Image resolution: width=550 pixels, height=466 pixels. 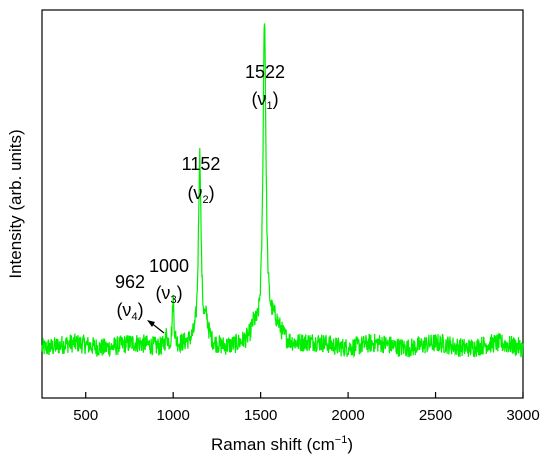 What do you see at coordinates (172, 415) in the screenshot?
I see `x-tick-label: 1000` at bounding box center [172, 415].